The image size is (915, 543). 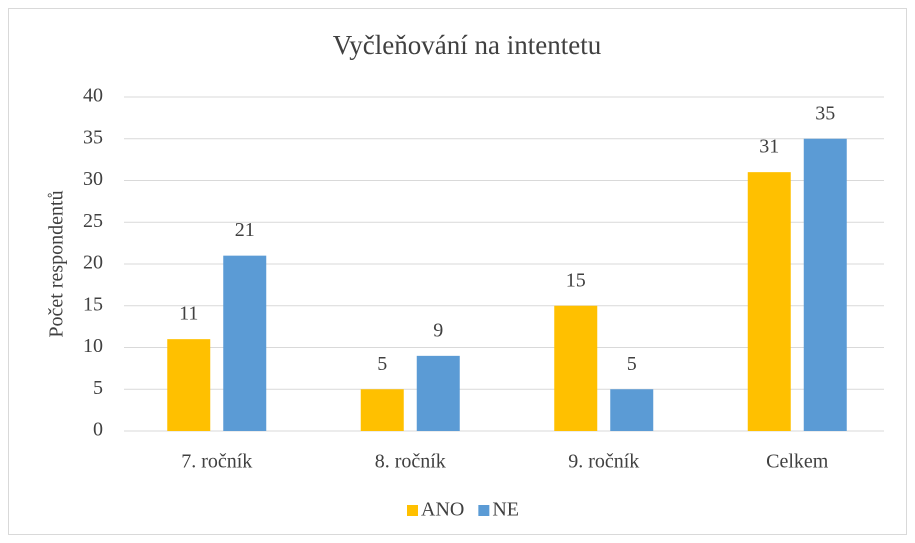 What do you see at coordinates (825, 113) in the screenshot?
I see `data-label: 35` at bounding box center [825, 113].